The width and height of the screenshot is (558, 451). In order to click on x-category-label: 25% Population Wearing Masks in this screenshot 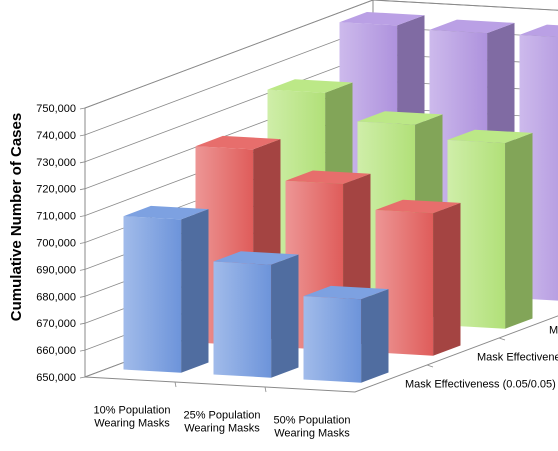, I will do `click(221, 422)`.